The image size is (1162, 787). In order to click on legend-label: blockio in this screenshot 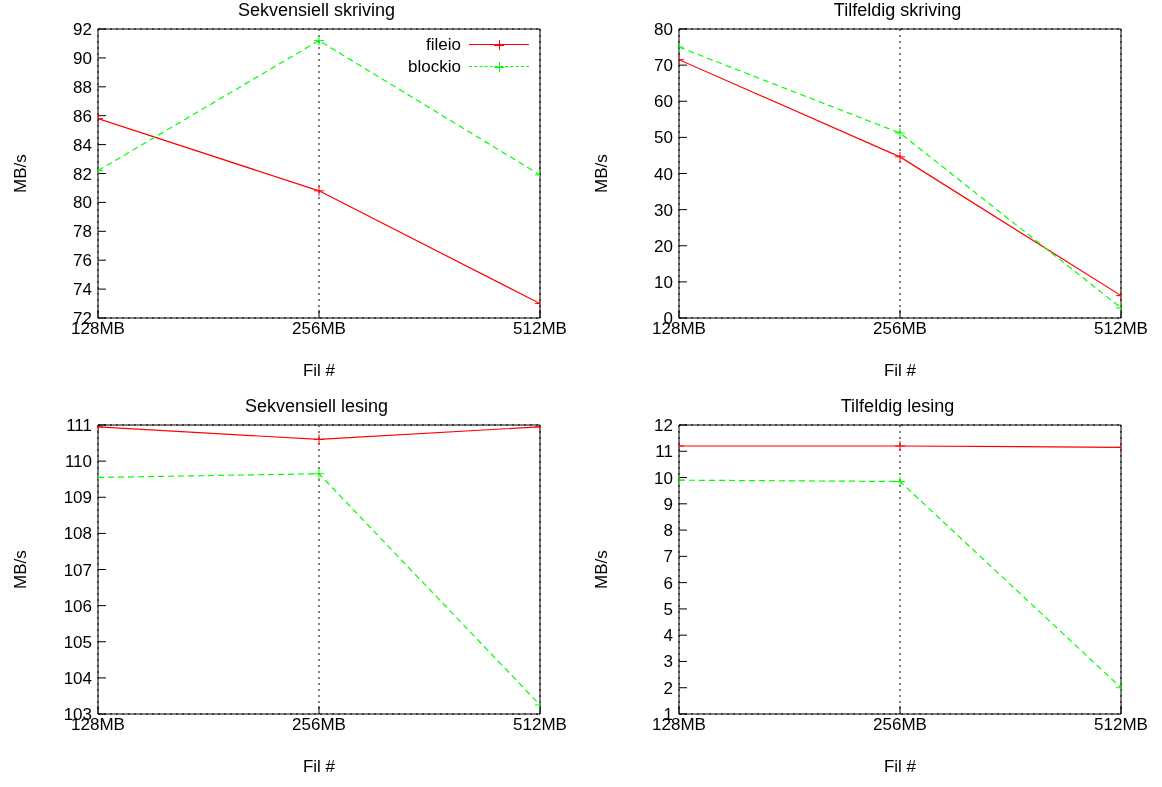, I will do `click(434, 67)`.